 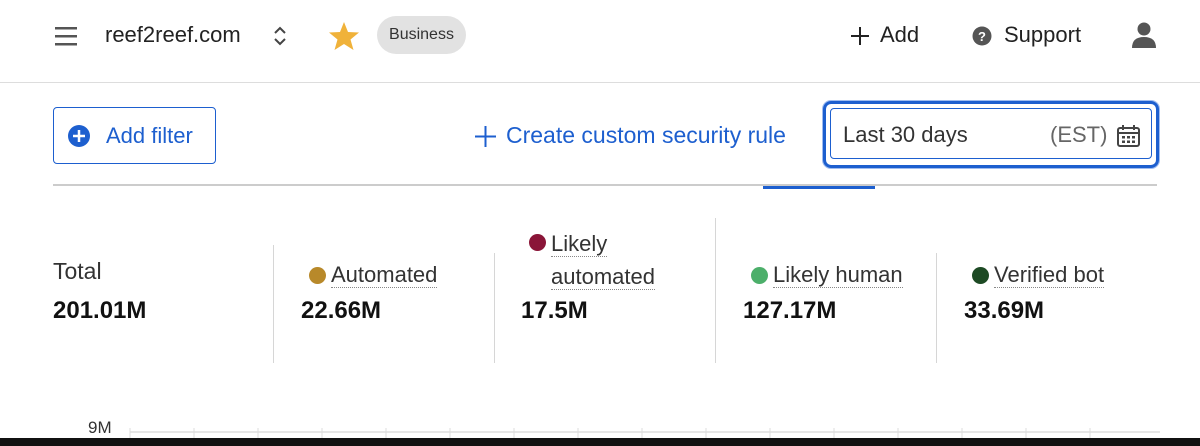 I want to click on stat-label: Total, so click(x=77, y=271).